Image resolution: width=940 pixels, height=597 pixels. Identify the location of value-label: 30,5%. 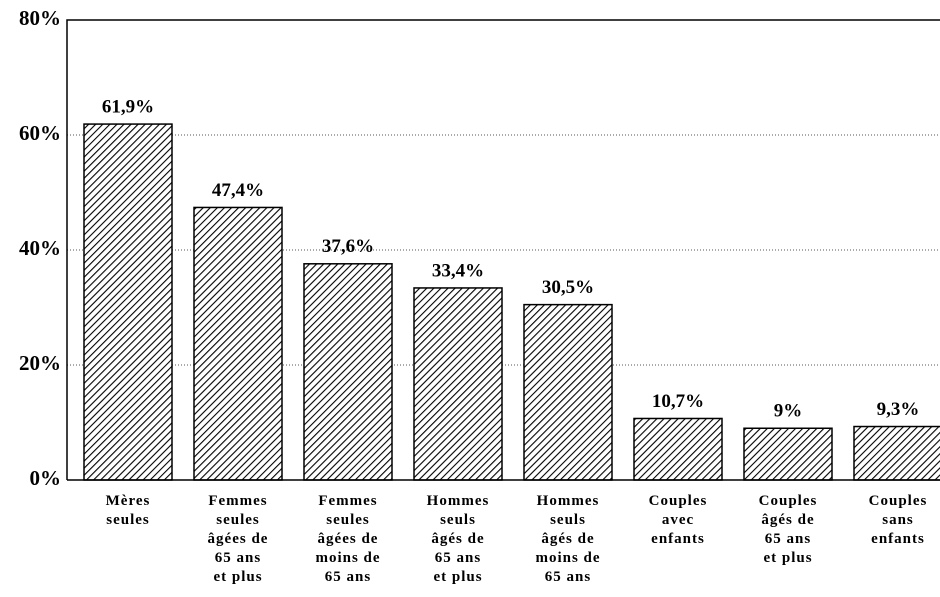
(568, 287).